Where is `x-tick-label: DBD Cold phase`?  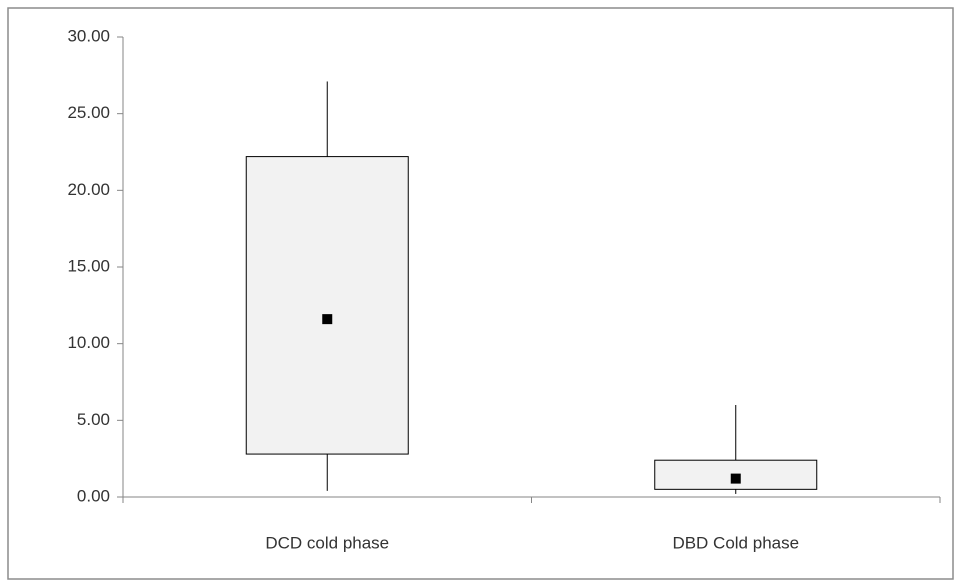 x-tick-label: DBD Cold phase is located at coordinates (735, 542).